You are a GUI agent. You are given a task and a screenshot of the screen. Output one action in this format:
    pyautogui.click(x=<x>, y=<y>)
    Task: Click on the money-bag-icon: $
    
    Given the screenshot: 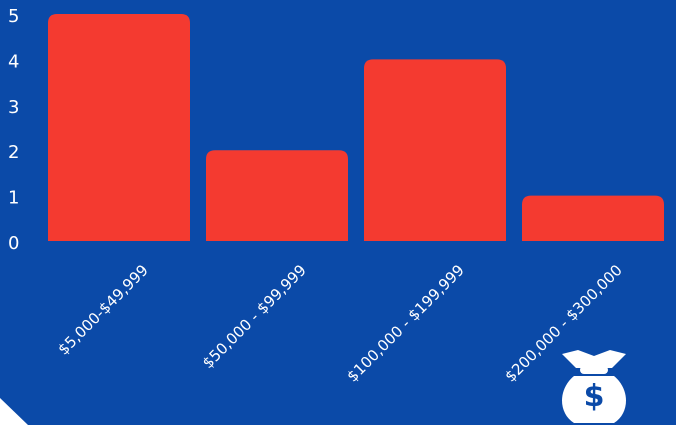 What is the action you would take?
    pyautogui.click(x=594, y=386)
    